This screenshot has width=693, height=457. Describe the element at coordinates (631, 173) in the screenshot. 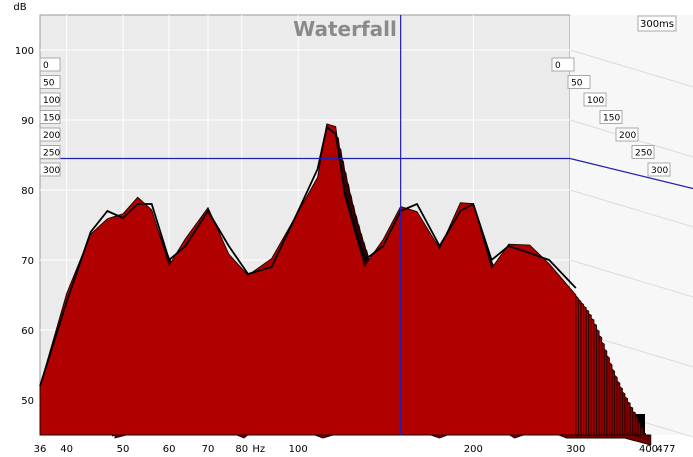

I see `cursor-perspective` at that location.